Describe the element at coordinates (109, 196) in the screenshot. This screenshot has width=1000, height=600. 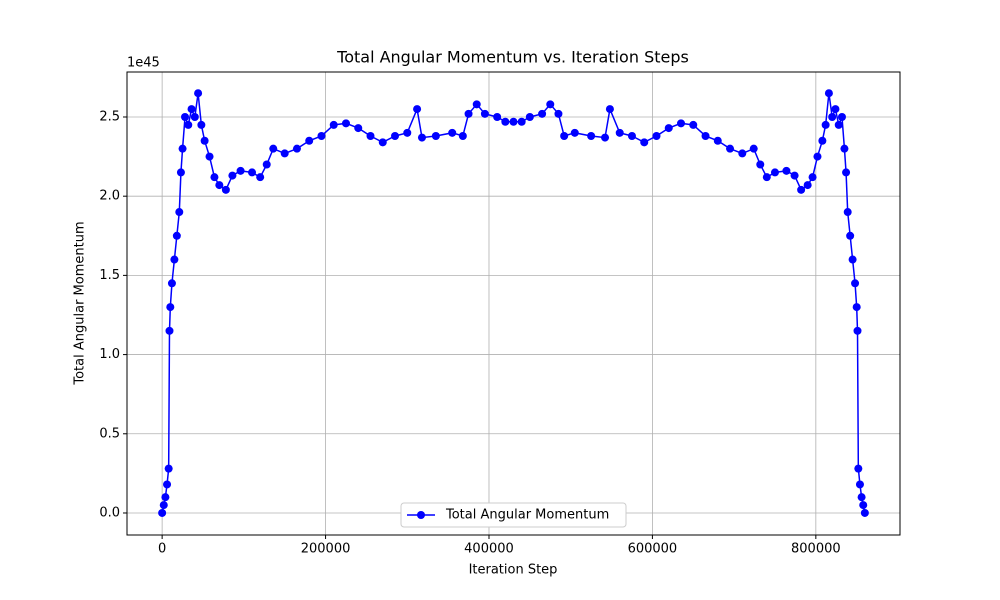
I see `y-tick-label: 2.0` at that location.